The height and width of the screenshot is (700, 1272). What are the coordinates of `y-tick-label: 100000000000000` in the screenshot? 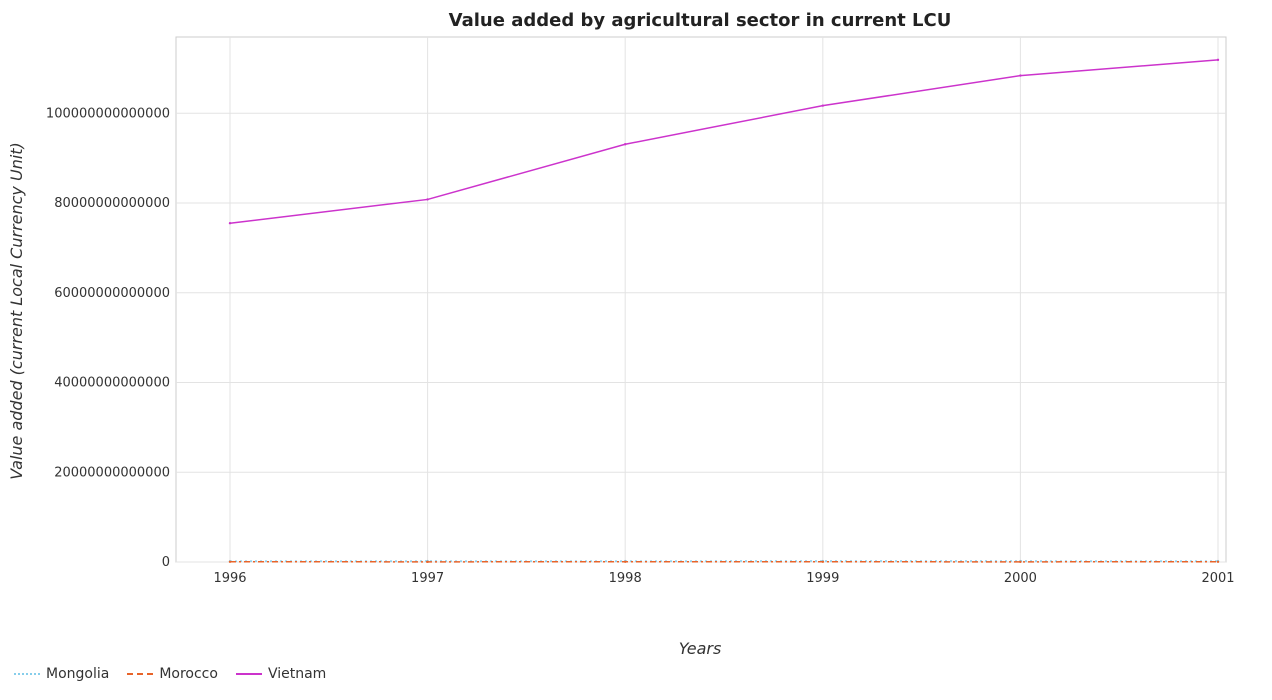 It's located at (108, 113).